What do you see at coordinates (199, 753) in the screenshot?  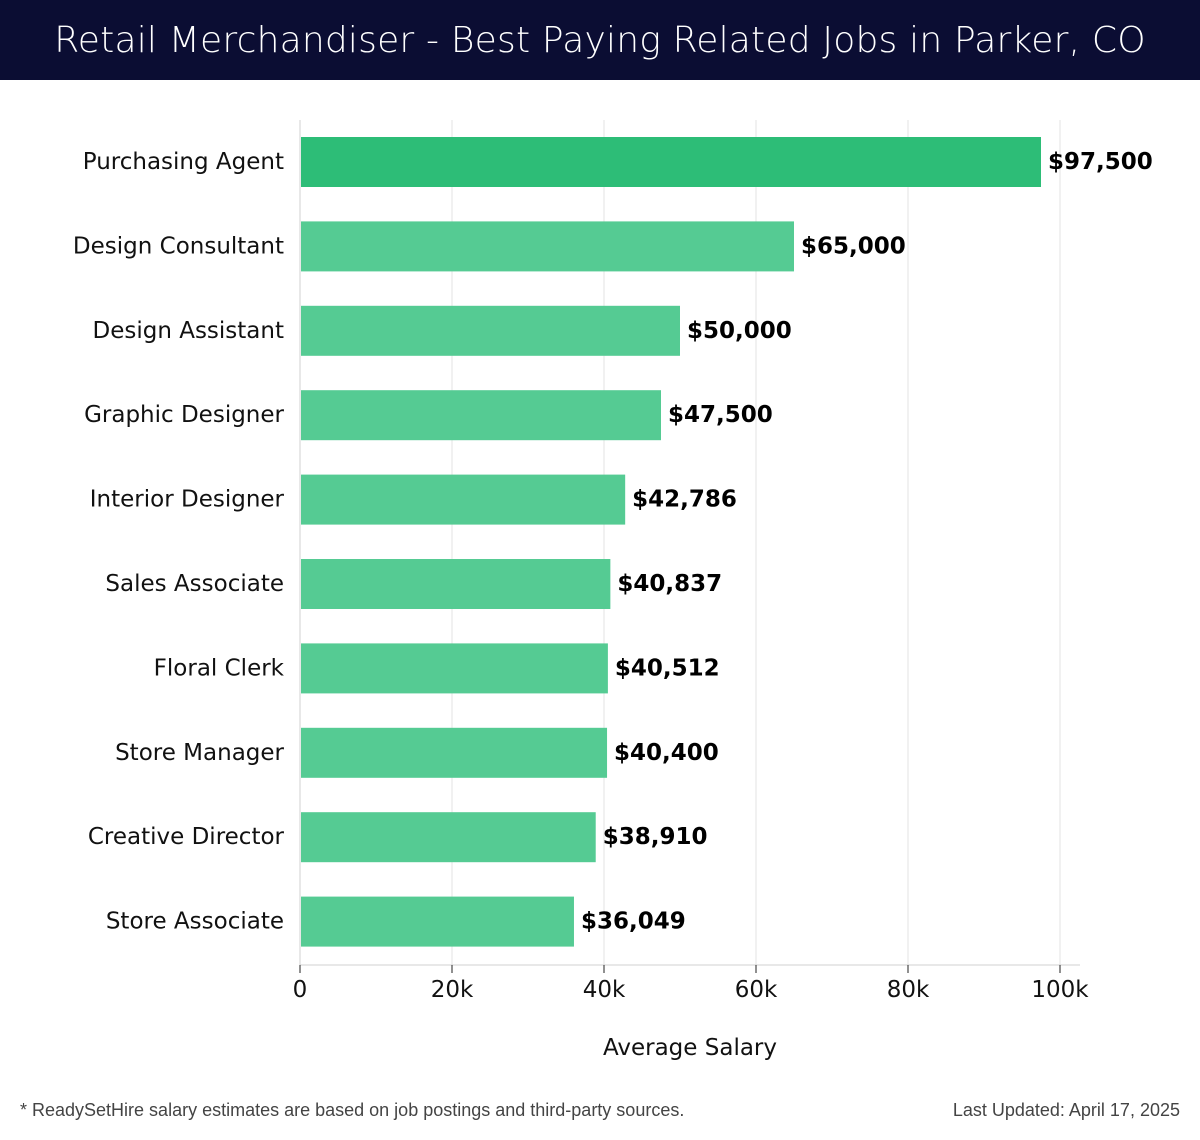 I see `category-label: Store Manager` at bounding box center [199, 753].